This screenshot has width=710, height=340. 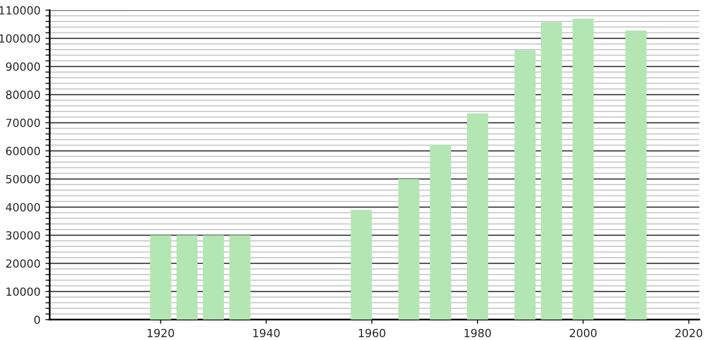 What do you see at coordinates (477, 333) in the screenshot?
I see `x-tick-label: 1980` at bounding box center [477, 333].